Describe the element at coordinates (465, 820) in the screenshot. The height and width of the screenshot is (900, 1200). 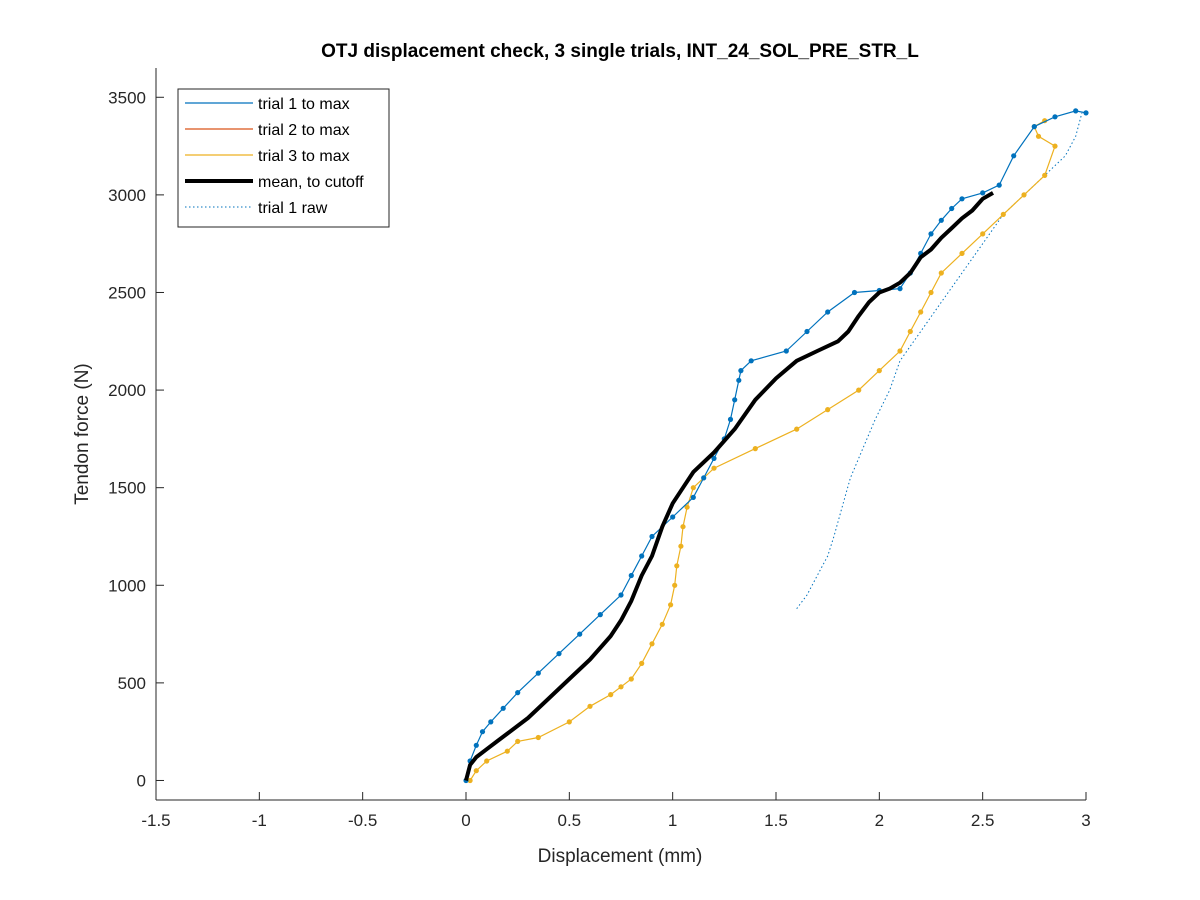
I see `x-tick-label: 0` at that location.